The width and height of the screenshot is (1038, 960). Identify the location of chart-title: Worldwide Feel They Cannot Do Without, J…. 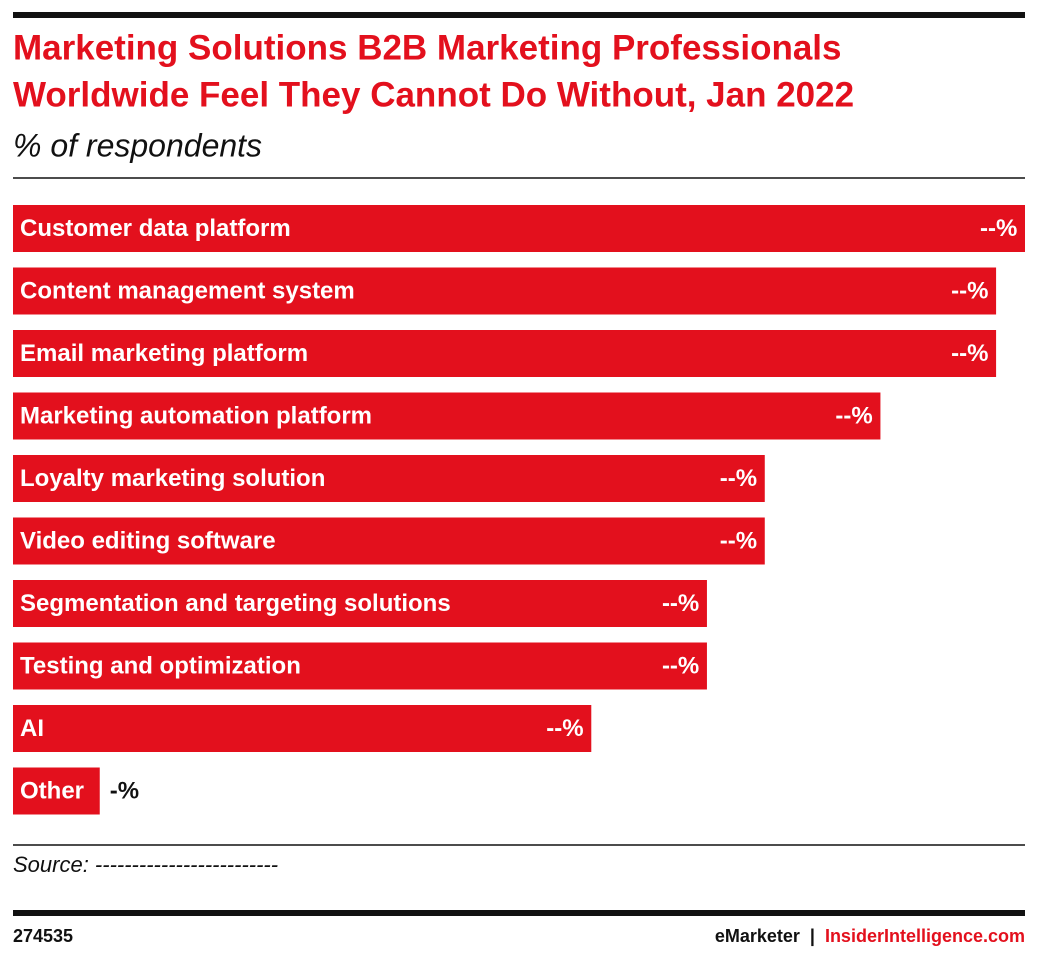
(433, 94).